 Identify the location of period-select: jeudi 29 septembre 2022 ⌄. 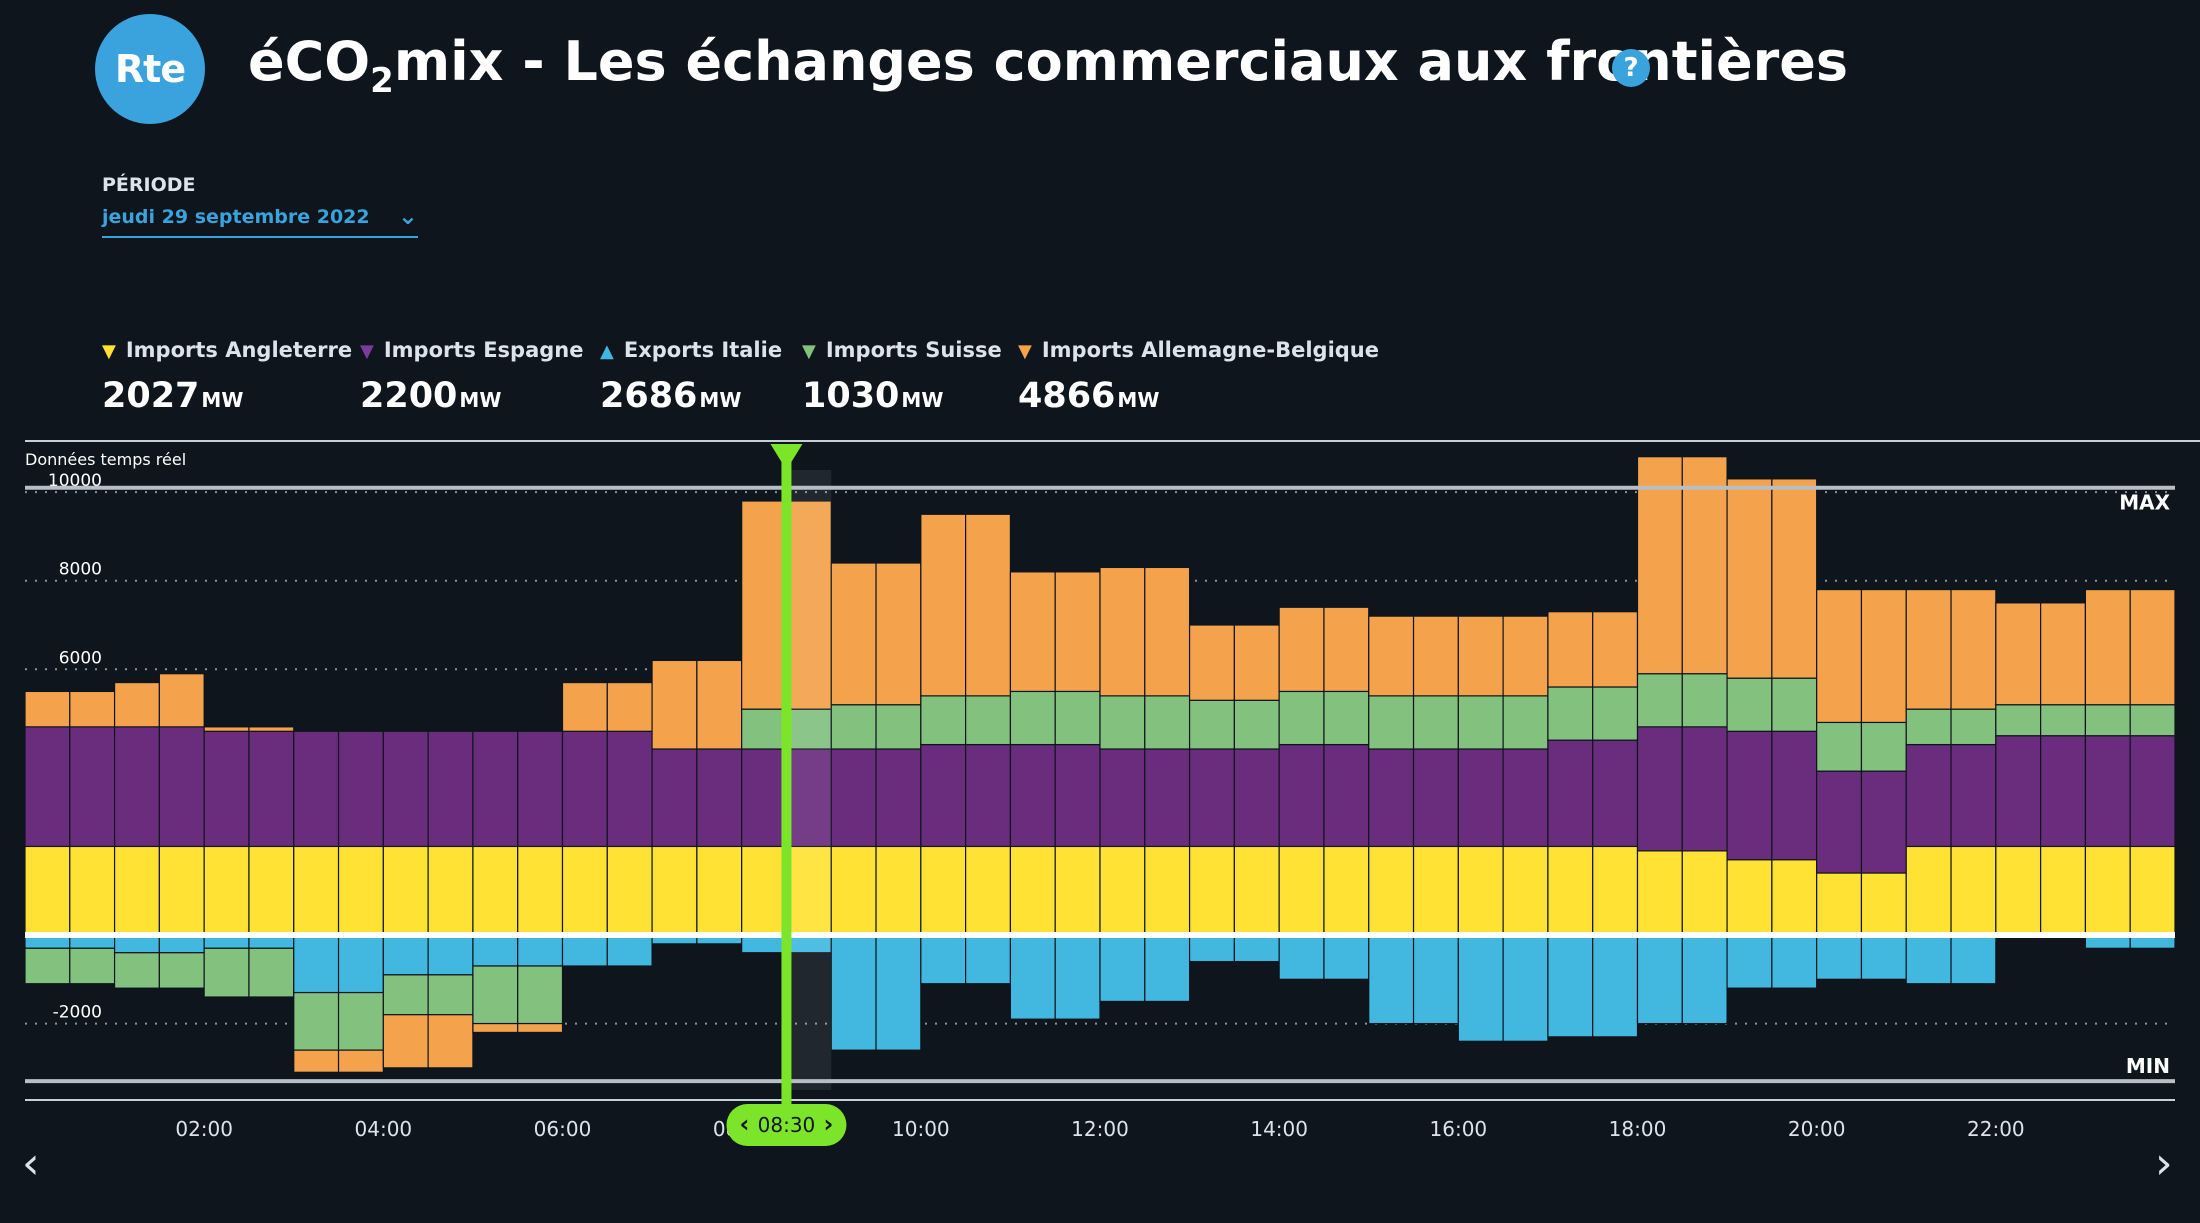
(260, 220).